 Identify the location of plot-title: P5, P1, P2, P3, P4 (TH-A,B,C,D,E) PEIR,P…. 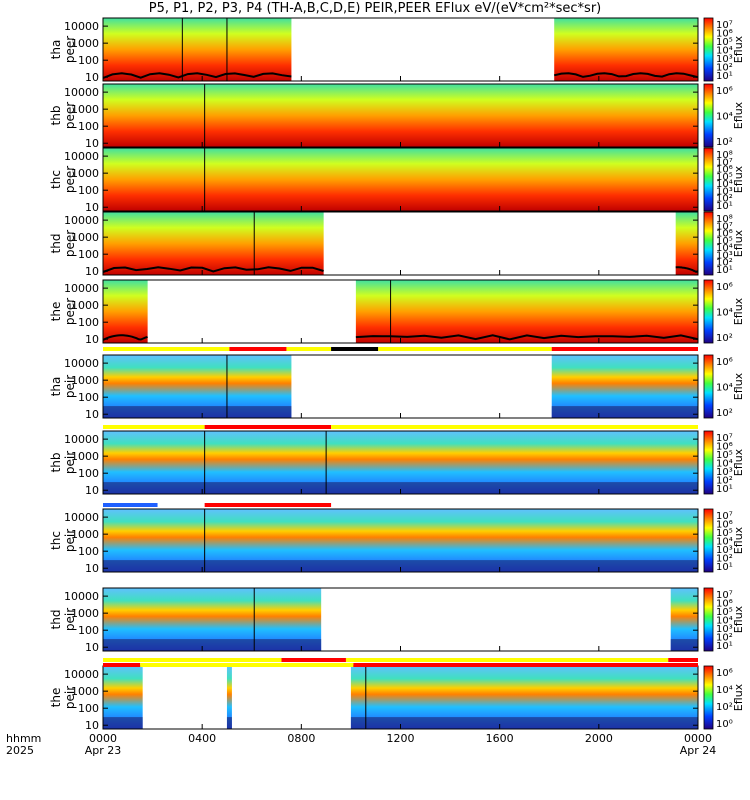
(375, 8).